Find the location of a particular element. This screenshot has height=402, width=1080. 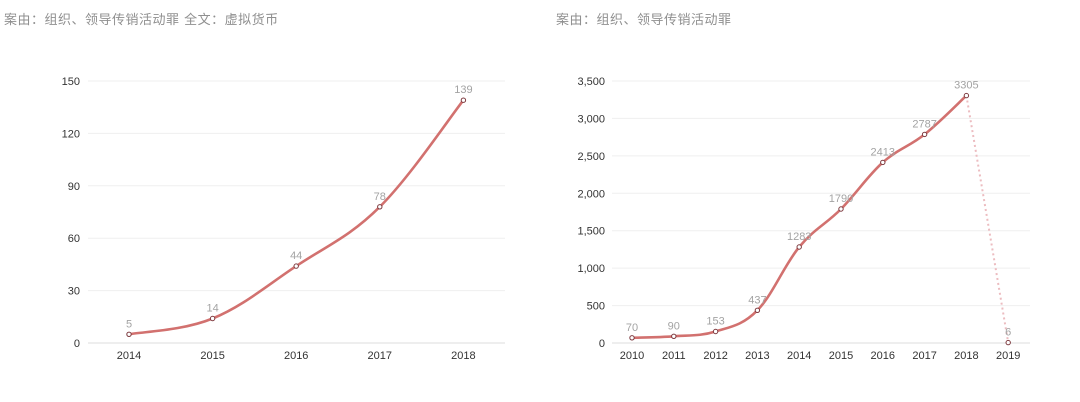

data-label: 14 is located at coordinates (212, 309).